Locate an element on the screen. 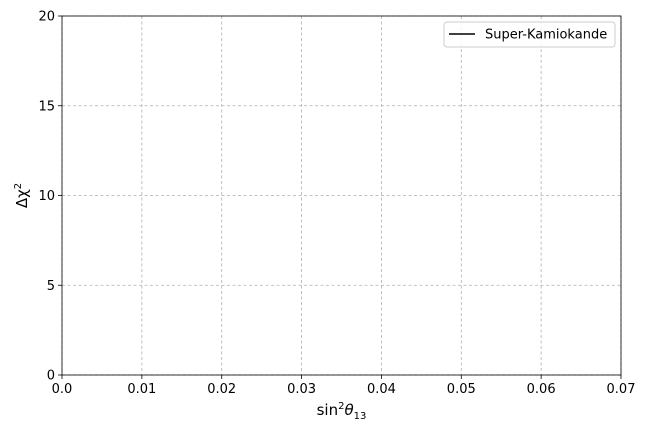  legend-label-super-kamiokande: Super-Kamiokande is located at coordinates (546, 35).